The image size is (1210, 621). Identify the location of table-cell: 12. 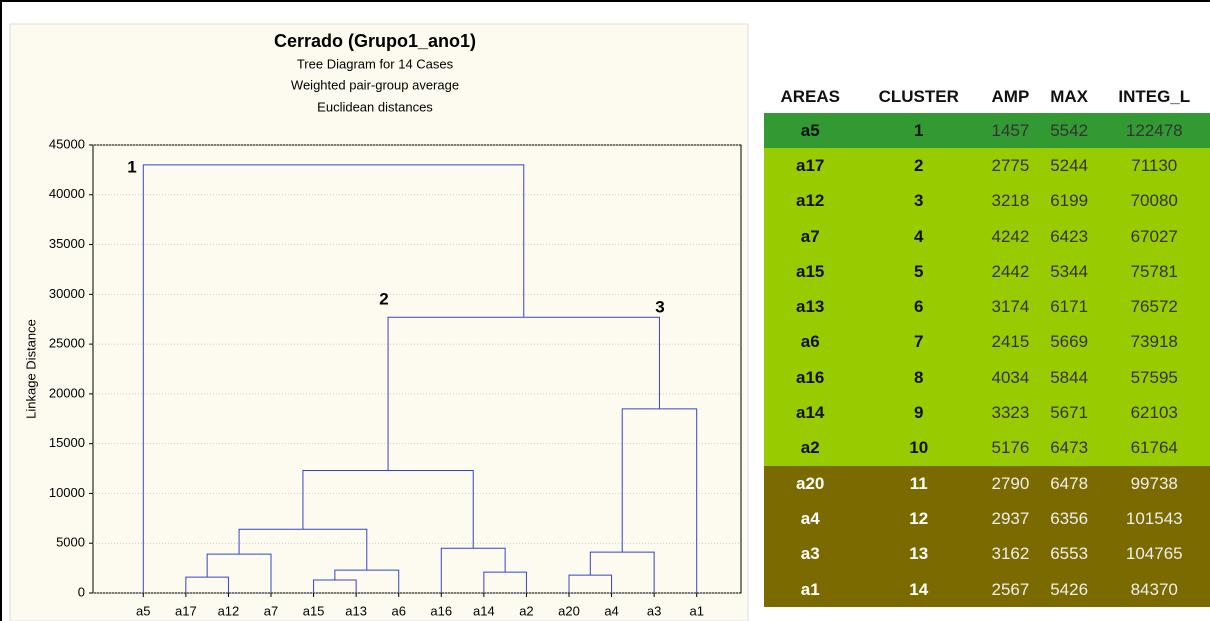
(919, 518).